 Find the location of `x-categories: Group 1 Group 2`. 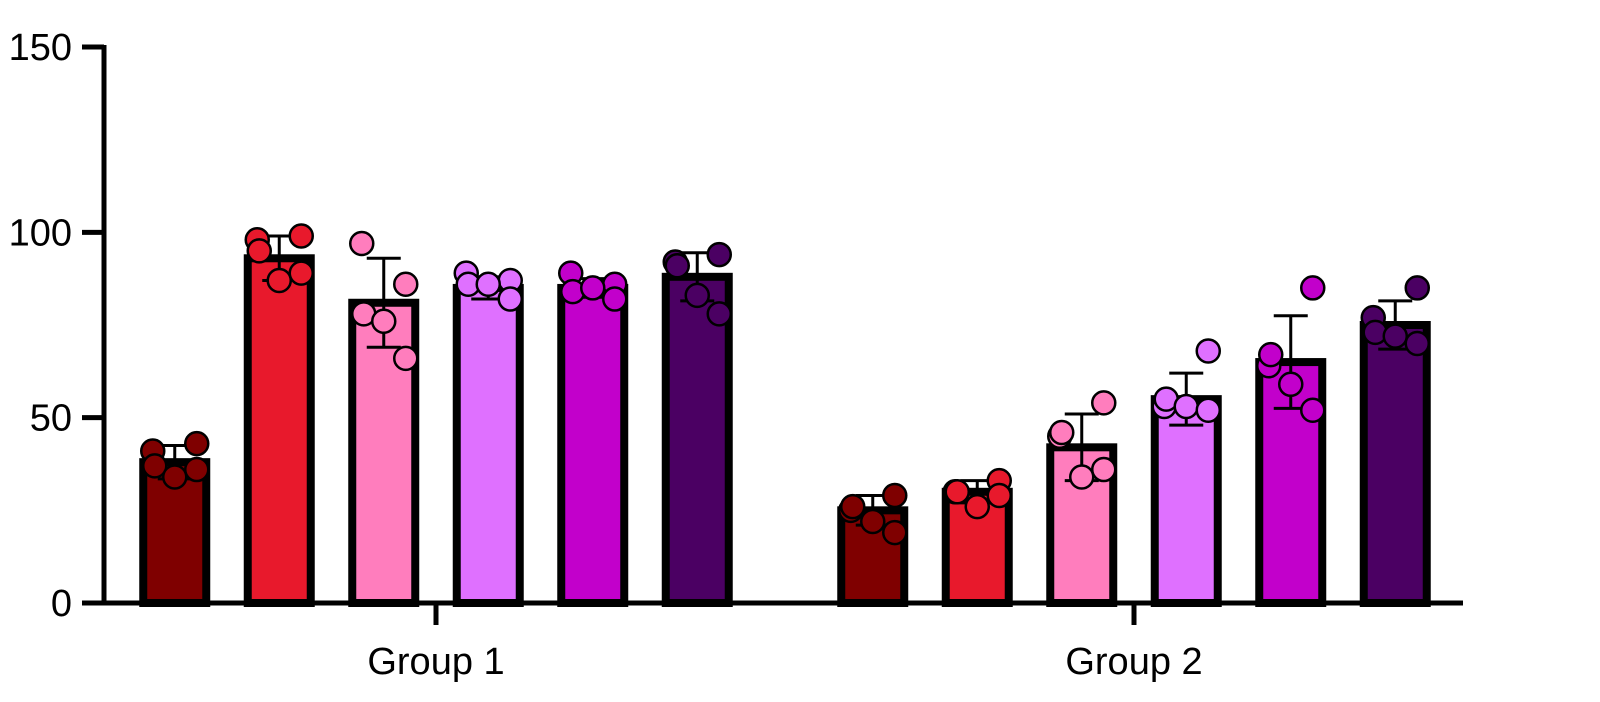

x-categories: Group 1 Group 2 is located at coordinates (785, 643).